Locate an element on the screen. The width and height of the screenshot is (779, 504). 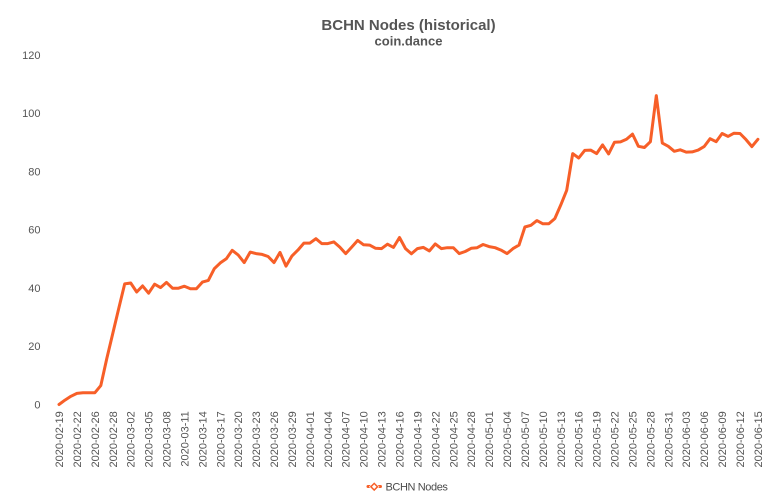
svg-text: 100 is located at coordinates (31, 114).